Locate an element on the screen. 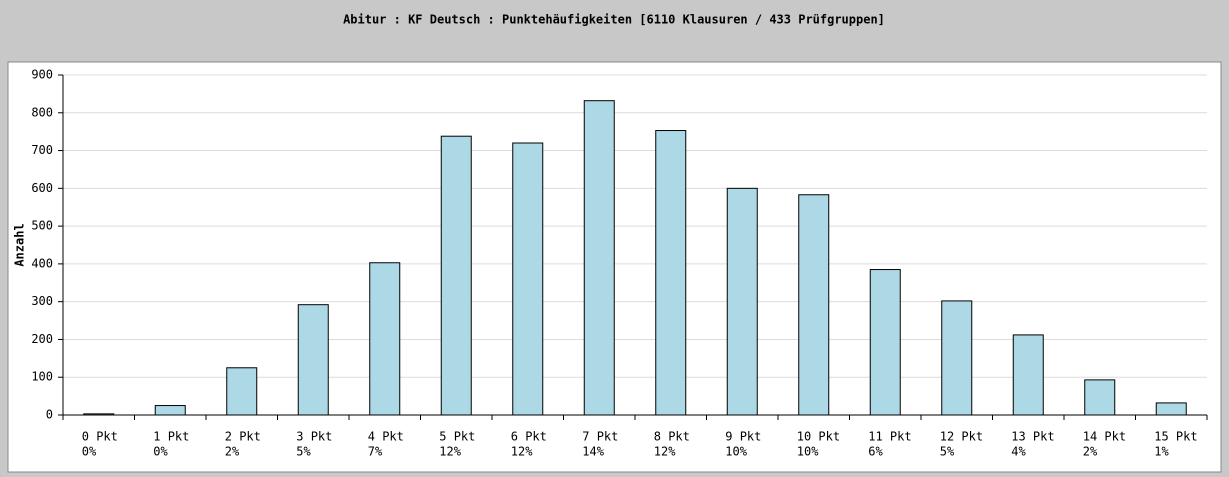  x-tick-label: 0 Pkt is located at coordinates (100, 437).